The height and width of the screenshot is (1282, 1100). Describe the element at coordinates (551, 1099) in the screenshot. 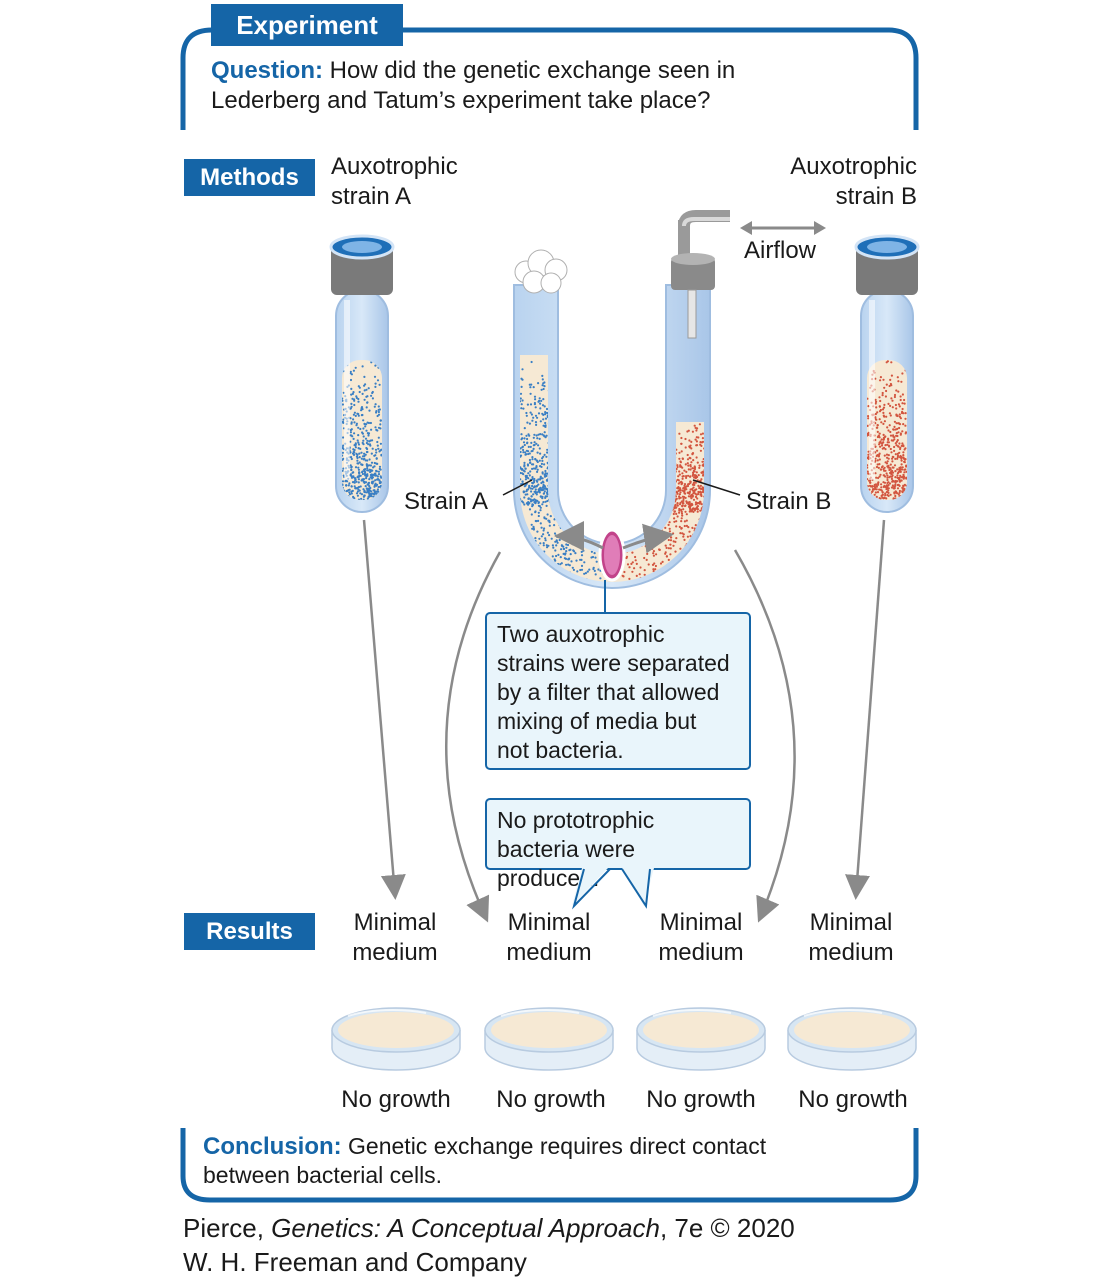

I see `plate-2-outcome: No growth` at that location.